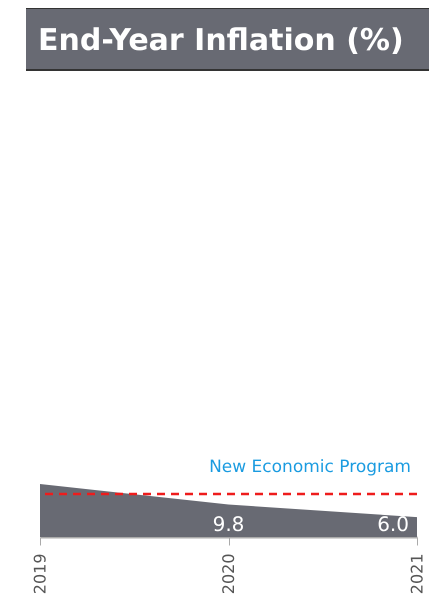 The image size is (429, 602). What do you see at coordinates (40, 574) in the screenshot?
I see `x-tick-label: 2019` at bounding box center [40, 574].